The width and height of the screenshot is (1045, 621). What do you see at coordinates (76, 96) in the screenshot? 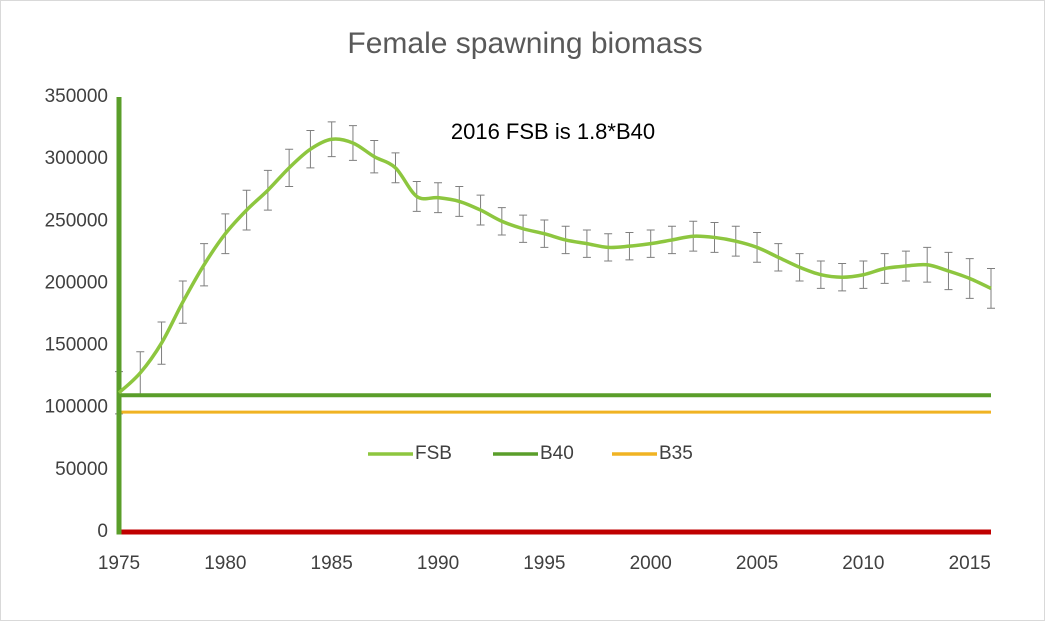
I see `y-tick-label: 350000` at bounding box center [76, 96].